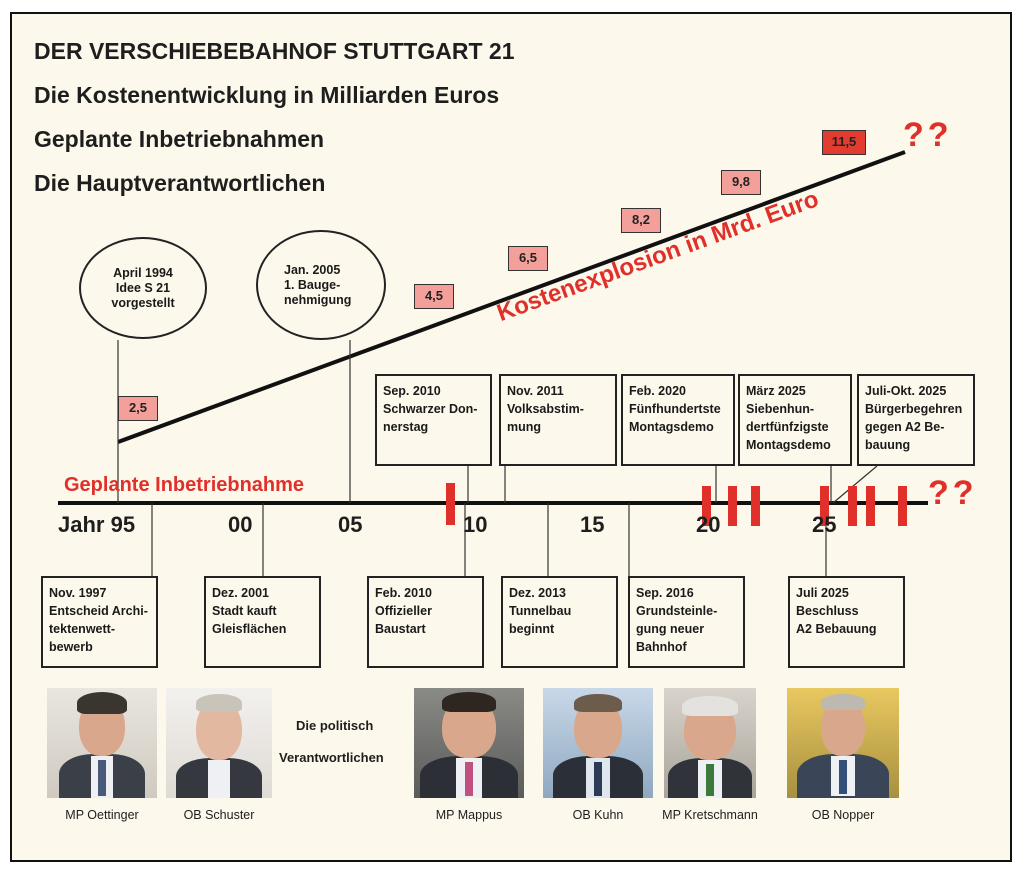 The image size is (1024, 872). Describe the element at coordinates (350, 524) in the screenshot. I see `year-label-05: 05` at that location.